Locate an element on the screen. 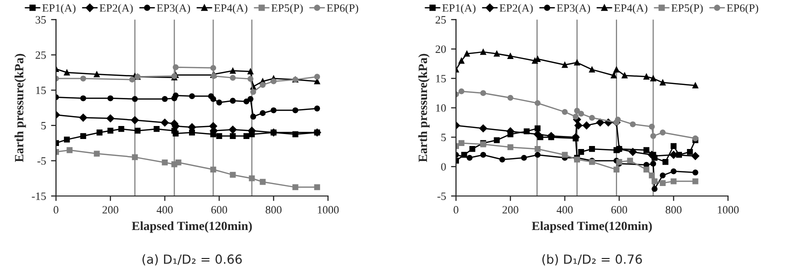 The width and height of the screenshot is (800, 280). y-tick-label: 10 is located at coordinates (441, 108).